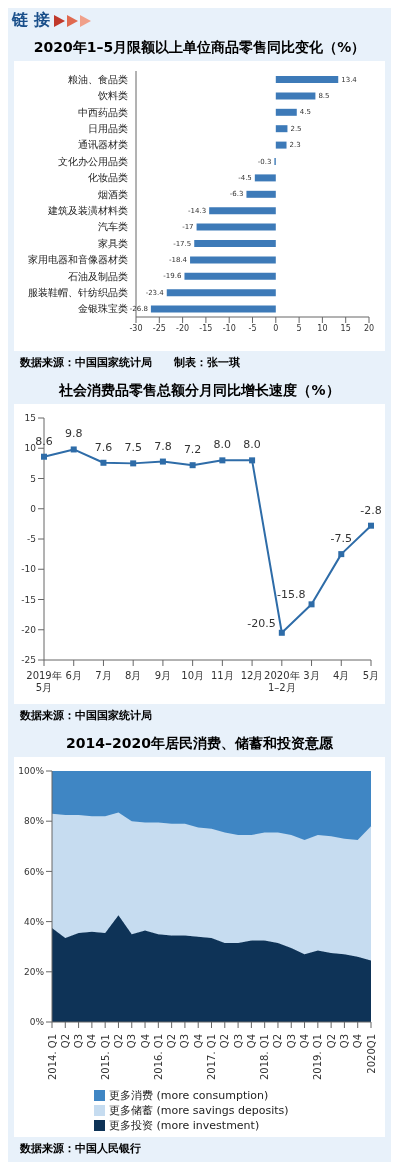 The width and height of the screenshot is (399, 1176). What do you see at coordinates (103, 447) in the screenshot?
I see `data-label: 7.6` at bounding box center [103, 447].